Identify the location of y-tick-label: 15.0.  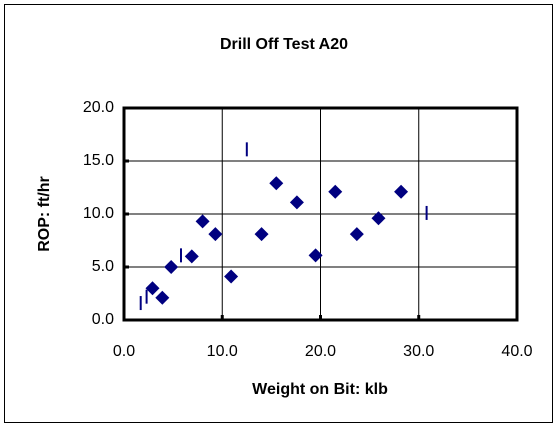
(98, 160).